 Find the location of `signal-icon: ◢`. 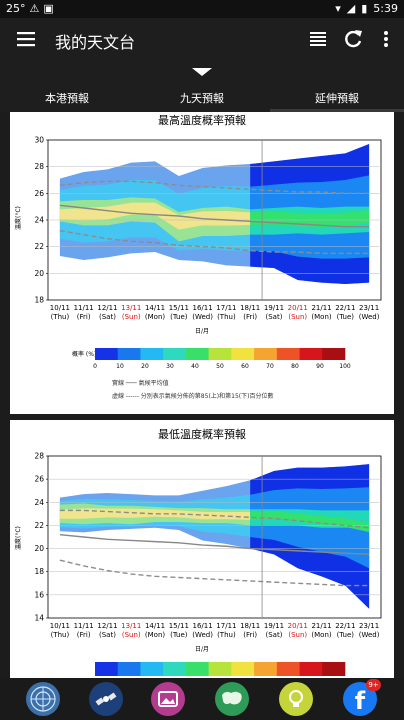

signal-icon: ◢ is located at coordinates (351, 8).